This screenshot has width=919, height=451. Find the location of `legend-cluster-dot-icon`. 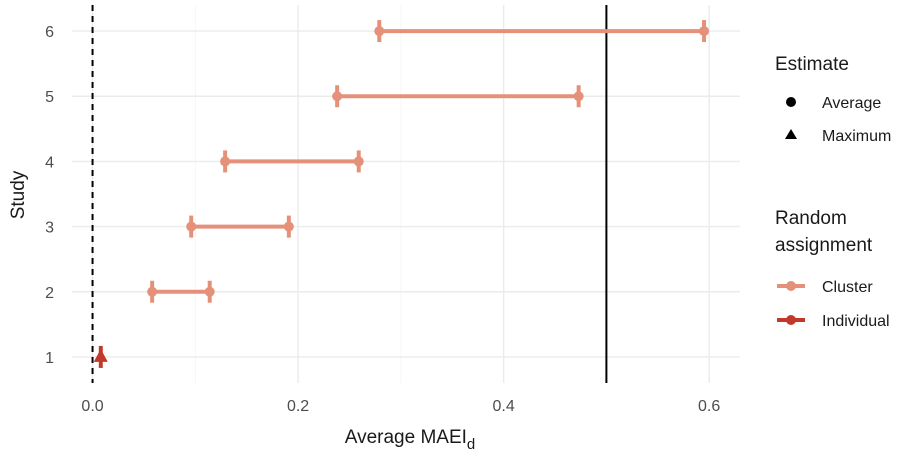

legend-cluster-dot-icon is located at coordinates (791, 286).